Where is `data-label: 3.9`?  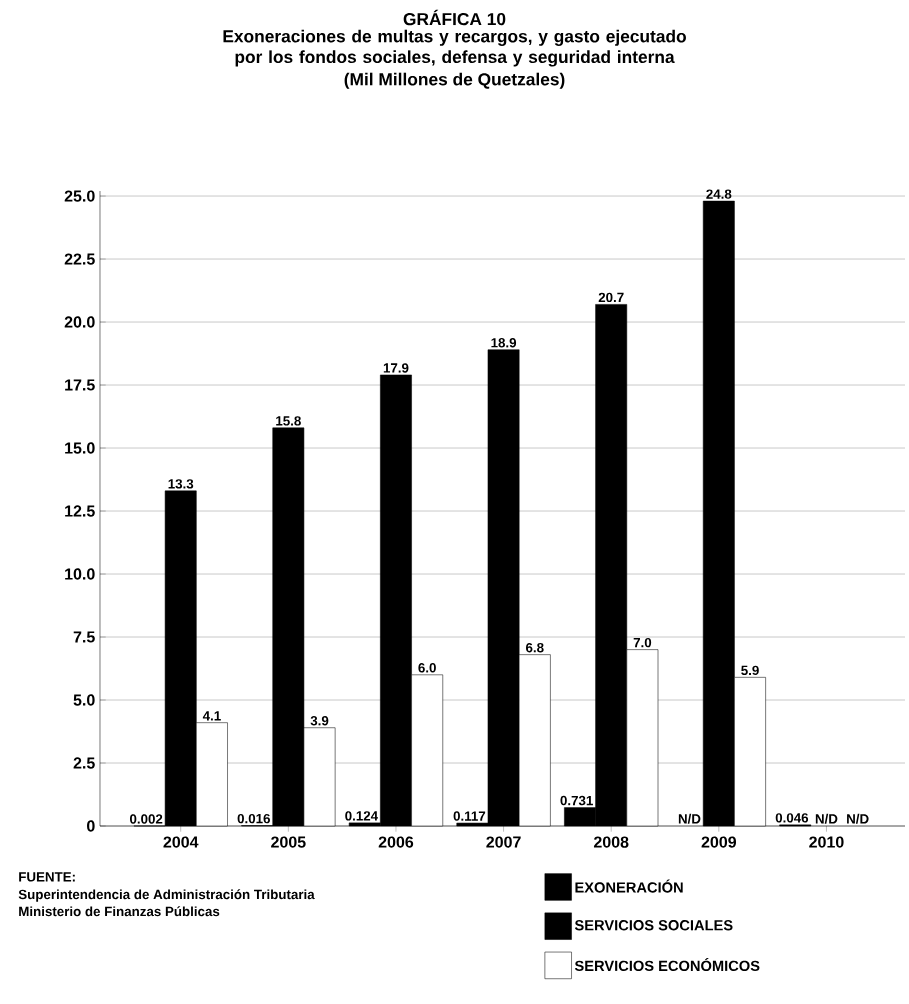 data-label: 3.9 is located at coordinates (319, 721).